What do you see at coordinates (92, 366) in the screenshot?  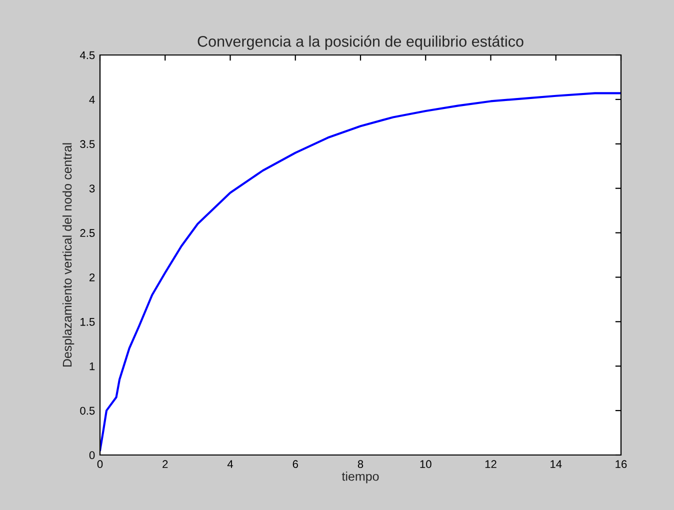 I see `y-tick-label: 1` at bounding box center [92, 366].